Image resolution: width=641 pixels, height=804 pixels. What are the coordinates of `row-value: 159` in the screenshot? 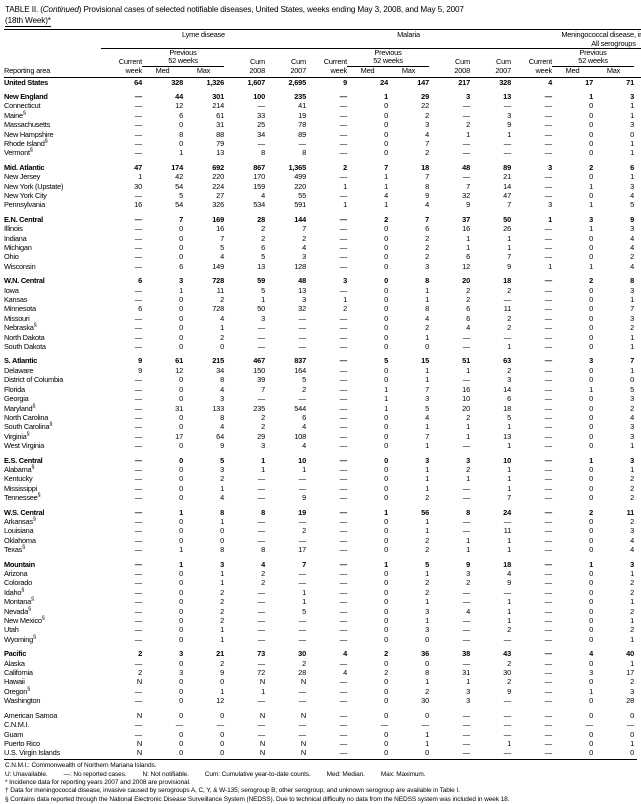 It's located at (259, 186).